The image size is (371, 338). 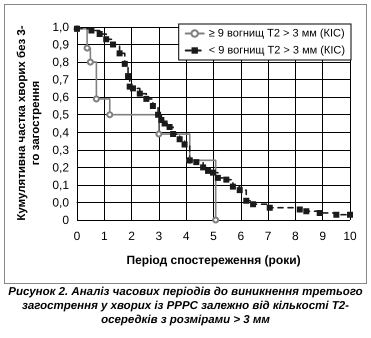 What do you see at coordinates (61, 97) in the screenshot?
I see `y-tick-label: 0,6` at bounding box center [61, 97].